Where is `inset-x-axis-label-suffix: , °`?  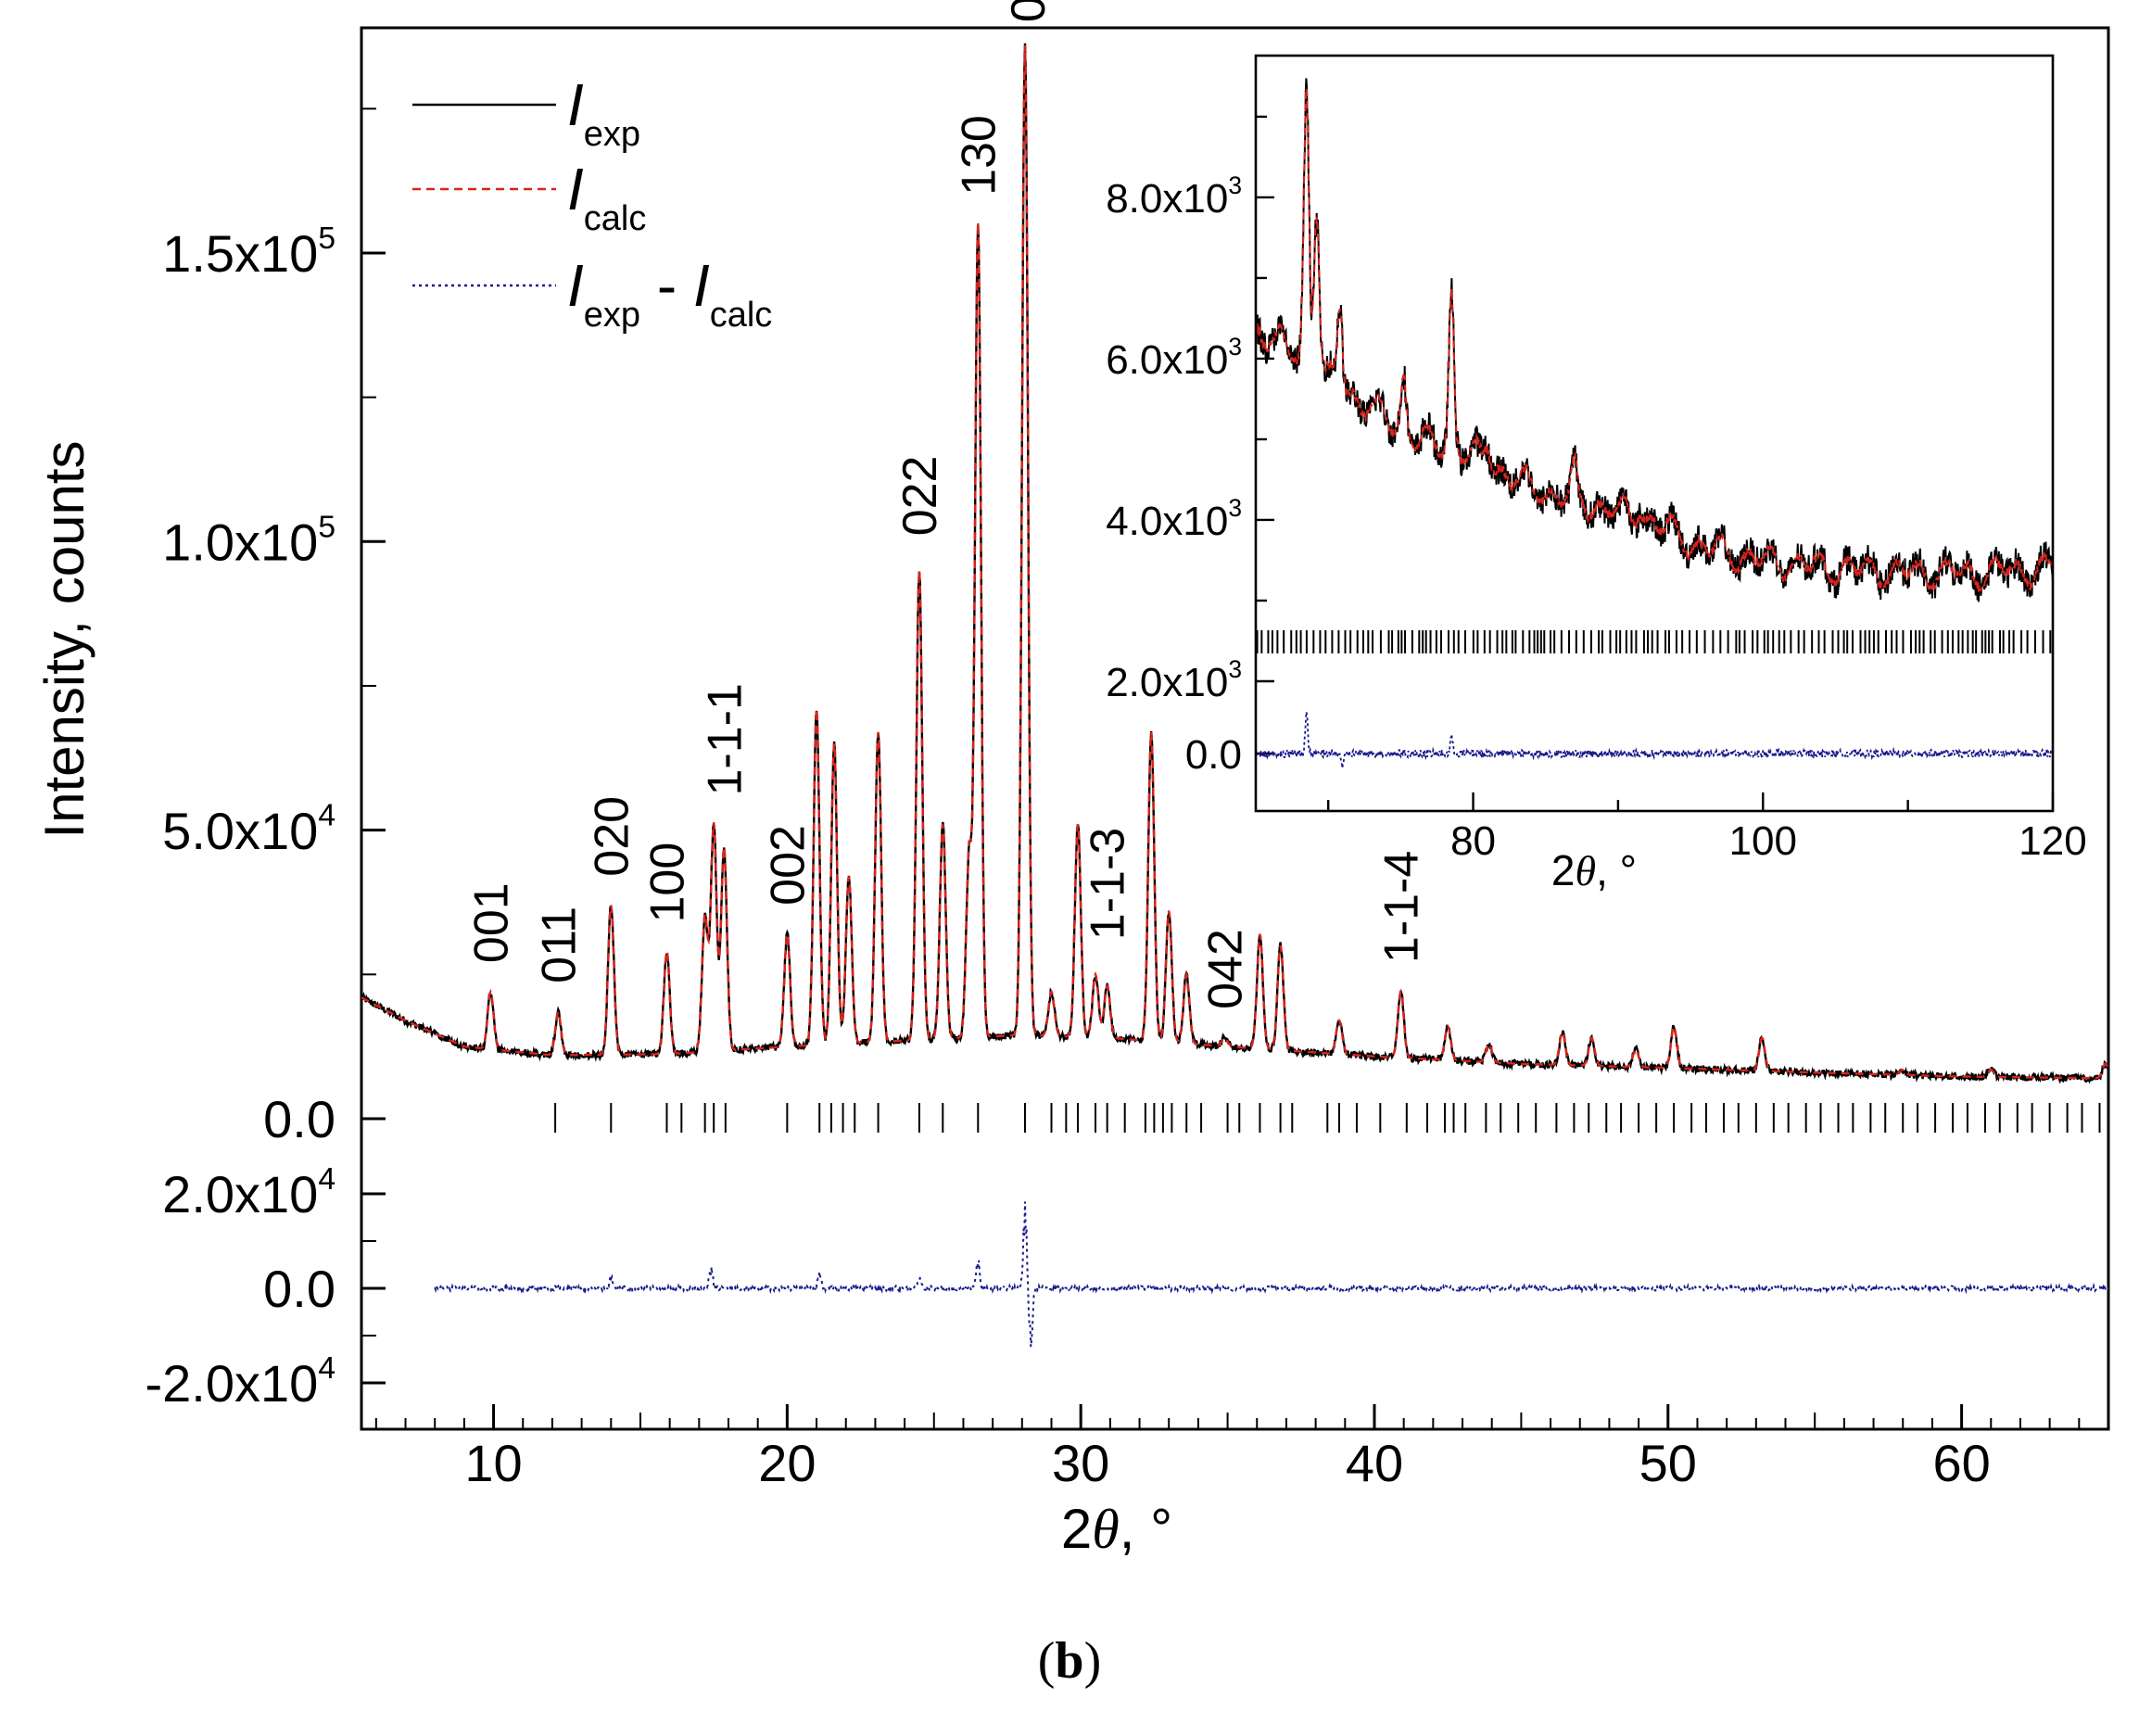
inset-x-axis-label-suffix: , ° is located at coordinates (1616, 870).